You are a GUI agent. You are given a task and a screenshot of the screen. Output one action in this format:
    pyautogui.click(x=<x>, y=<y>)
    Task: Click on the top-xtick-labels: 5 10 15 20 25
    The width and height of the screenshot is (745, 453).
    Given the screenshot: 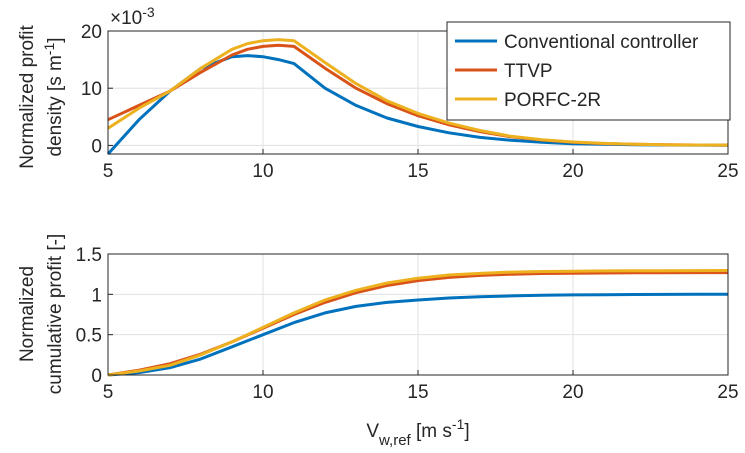 What is the action you would take?
    pyautogui.click(x=421, y=171)
    